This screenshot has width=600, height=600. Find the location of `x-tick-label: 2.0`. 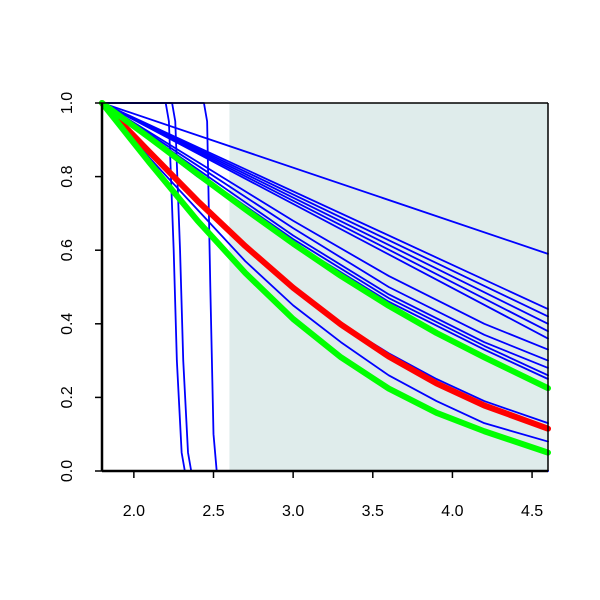

x-tick-label: 2.0 is located at coordinates (134, 511).